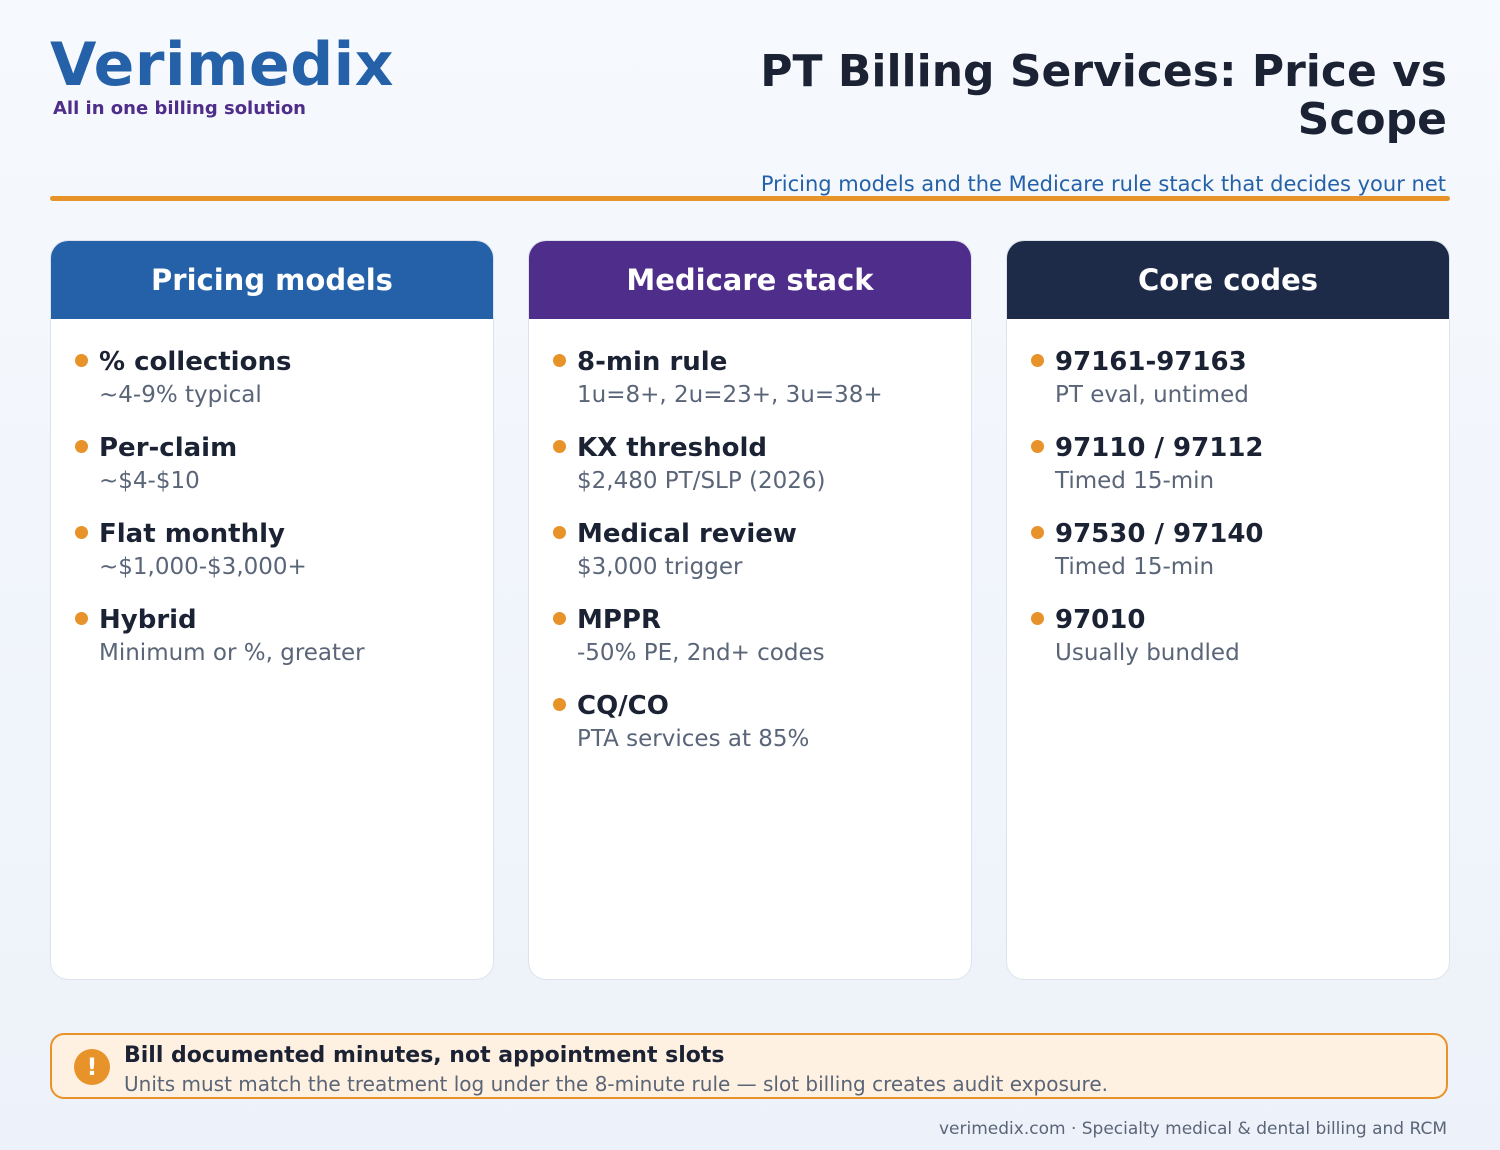 This screenshot has height=1150, width=1500. Describe the element at coordinates (687, 534) in the screenshot. I see `item-title: Medical review` at that location.